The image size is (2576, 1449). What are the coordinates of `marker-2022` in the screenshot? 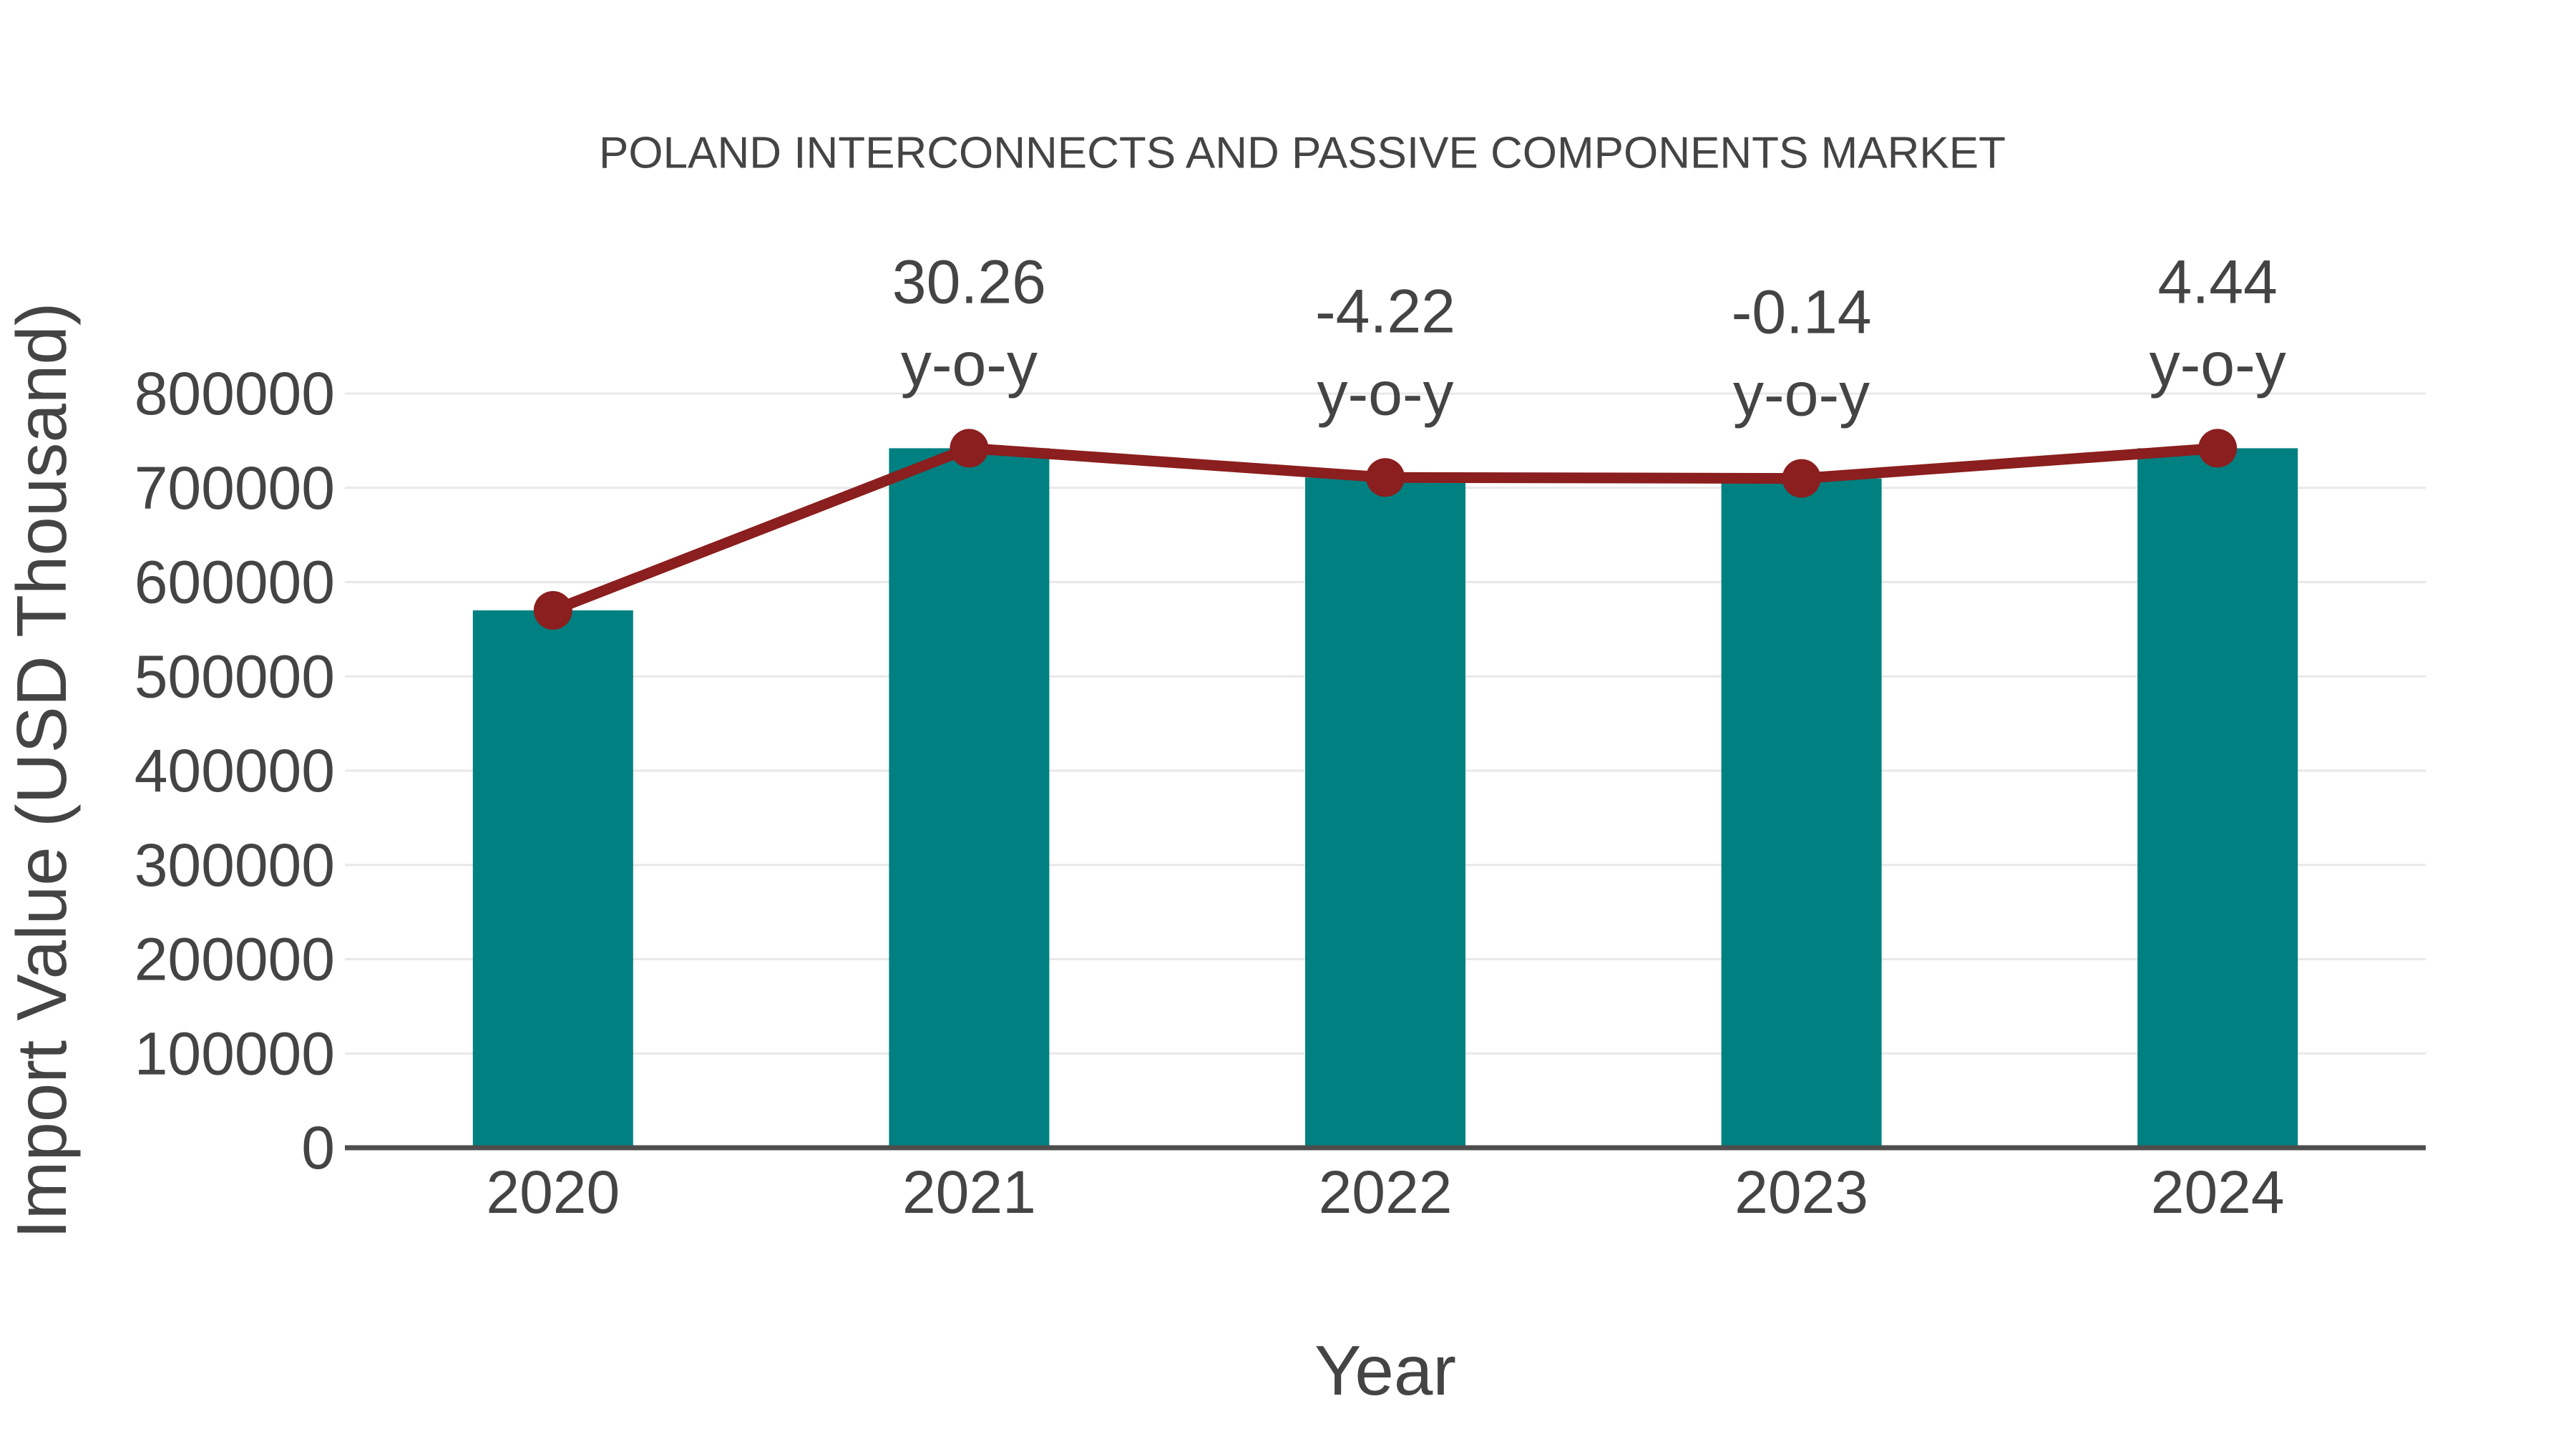 It's located at (1385, 478).